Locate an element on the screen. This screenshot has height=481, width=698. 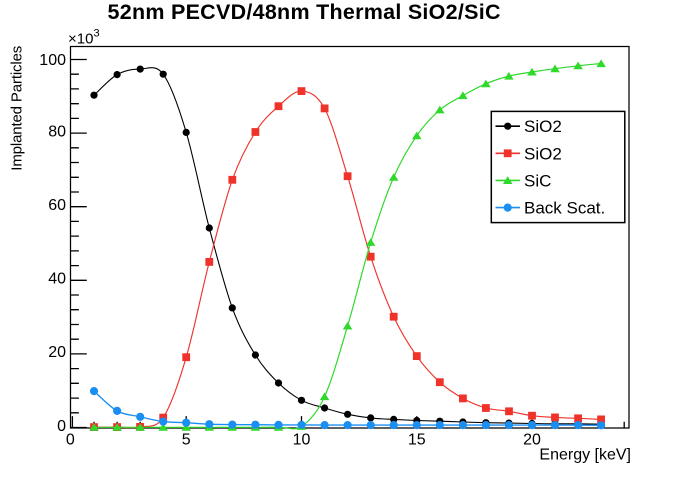
svg-text: 10 is located at coordinates (302, 440).